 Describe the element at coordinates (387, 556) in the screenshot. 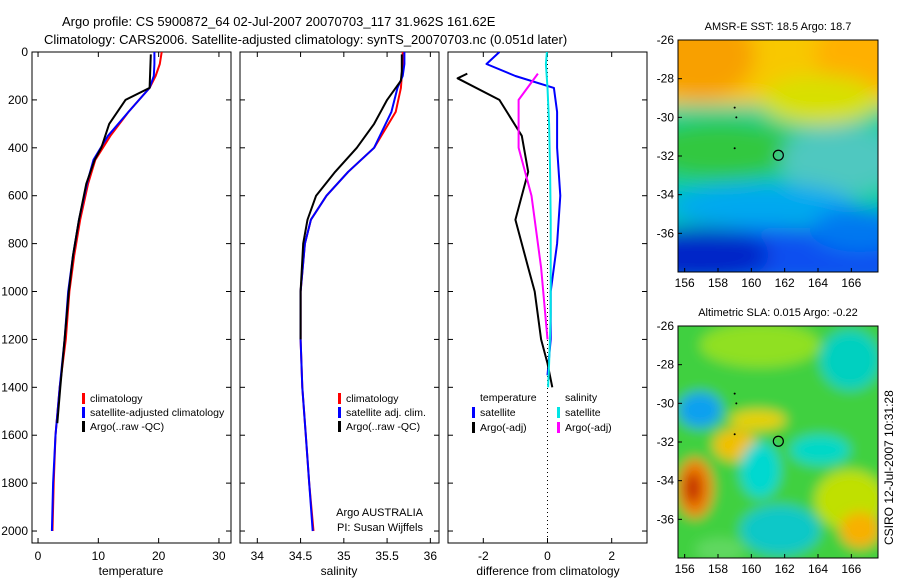

I see `x-tick-label: 35.5` at that location.